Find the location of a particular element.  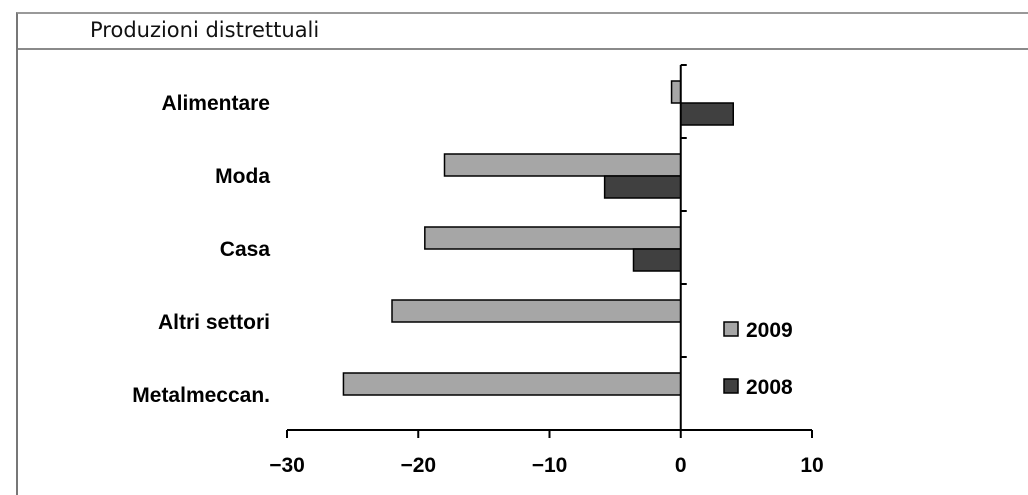

category-label: Alimentare is located at coordinates (215, 103).